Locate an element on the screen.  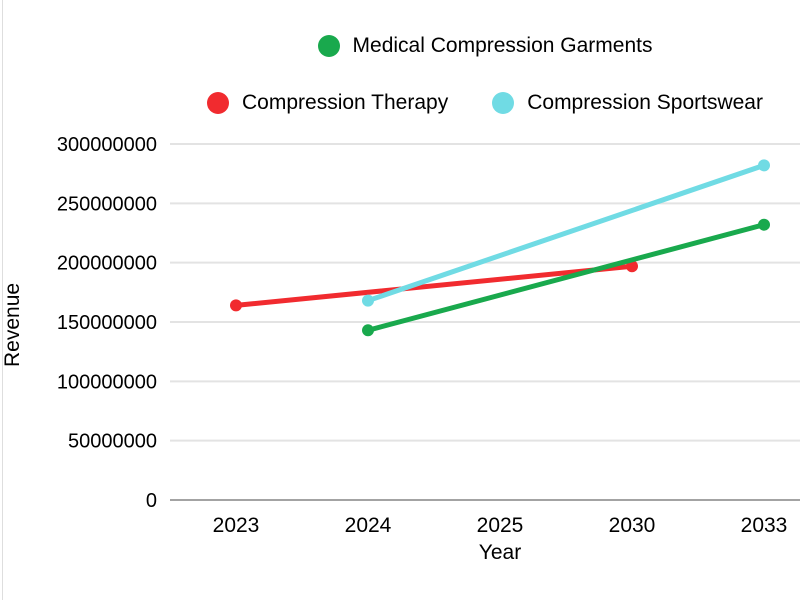
chart-legend-row-1: Medical Compression Garments is located at coordinates (485, 46).